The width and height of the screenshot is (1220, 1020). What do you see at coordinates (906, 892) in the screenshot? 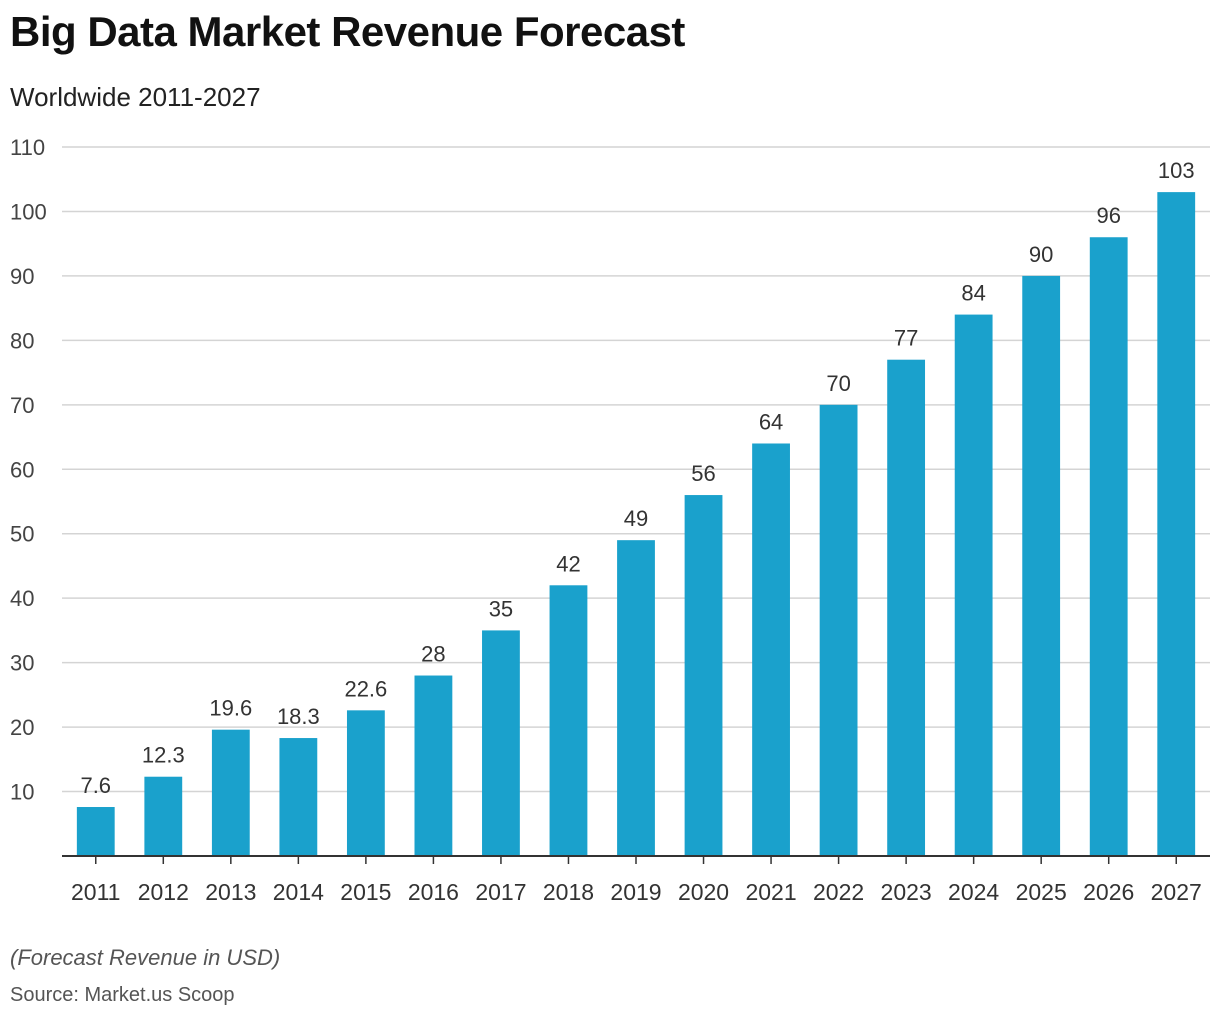
I see `x-tick-label-2023: 2023` at bounding box center [906, 892].